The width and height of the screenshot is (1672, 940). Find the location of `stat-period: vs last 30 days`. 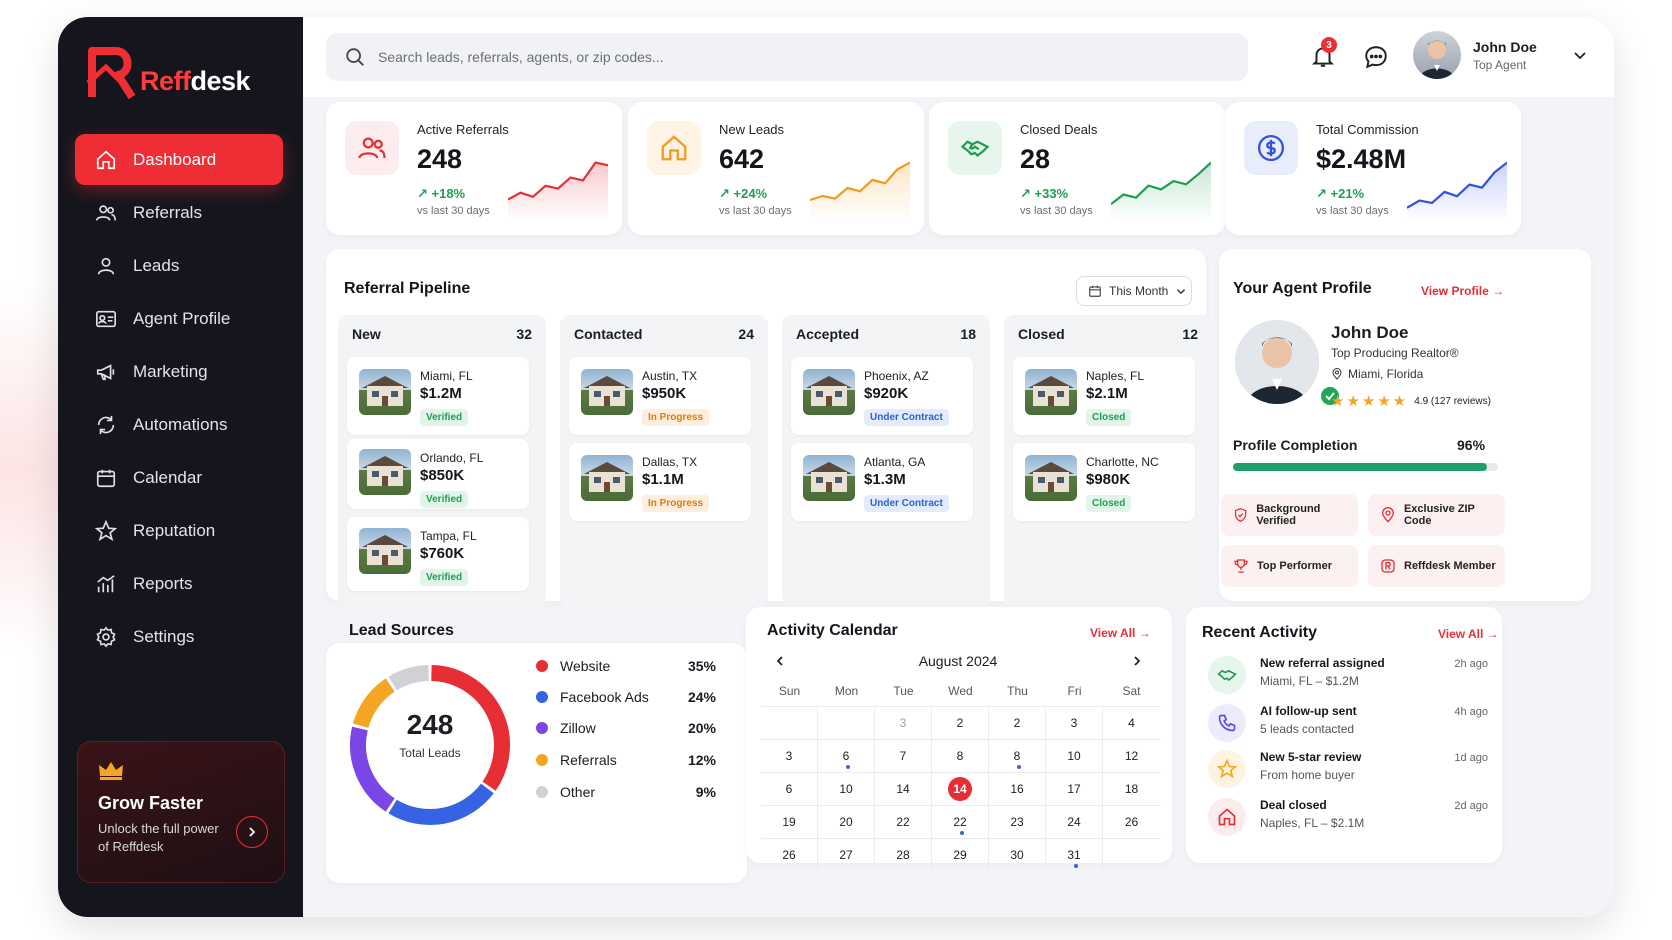

stat-period: vs last 30 days is located at coordinates (755, 211).